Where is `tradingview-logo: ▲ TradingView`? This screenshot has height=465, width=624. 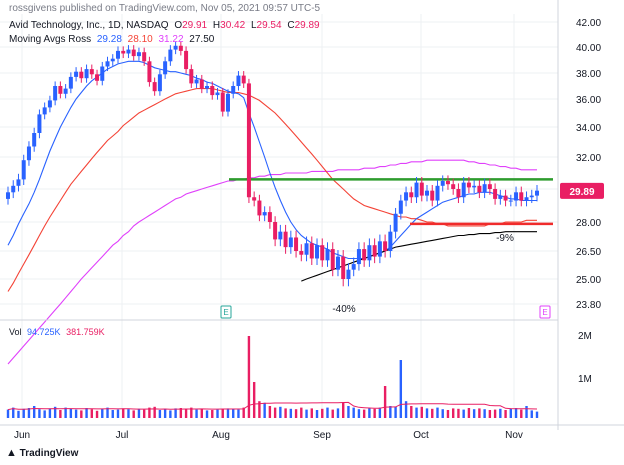 tradingview-logo: ▲ TradingView is located at coordinates (42, 453).